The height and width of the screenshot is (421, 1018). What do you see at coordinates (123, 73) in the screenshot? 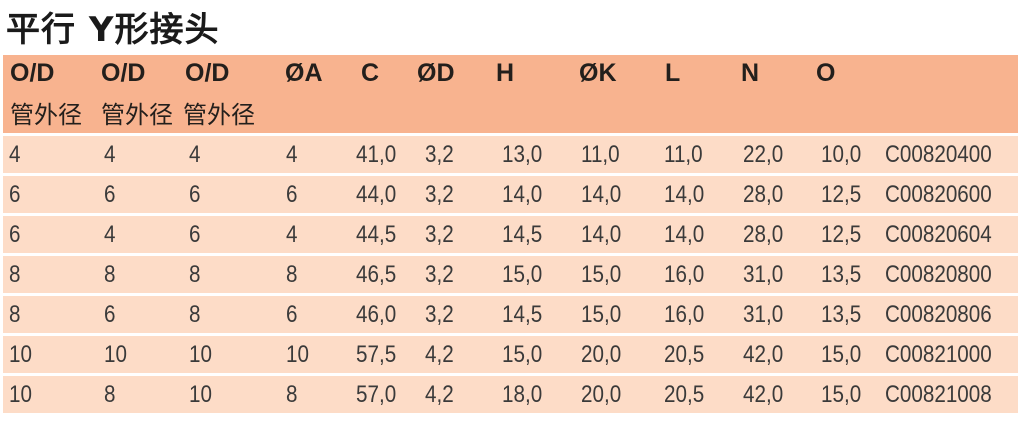
I see `col-header-od-2: O/D` at bounding box center [123, 73].